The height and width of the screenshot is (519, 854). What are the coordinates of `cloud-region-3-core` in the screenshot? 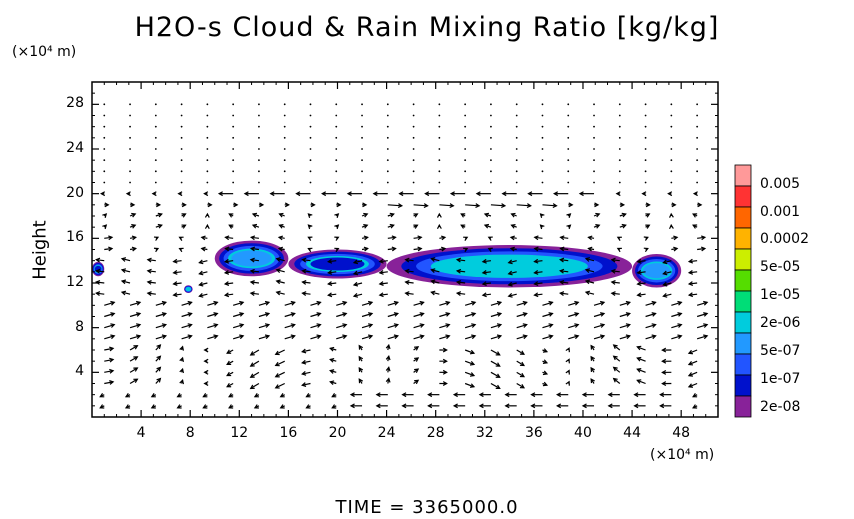 It's located at (509, 266).